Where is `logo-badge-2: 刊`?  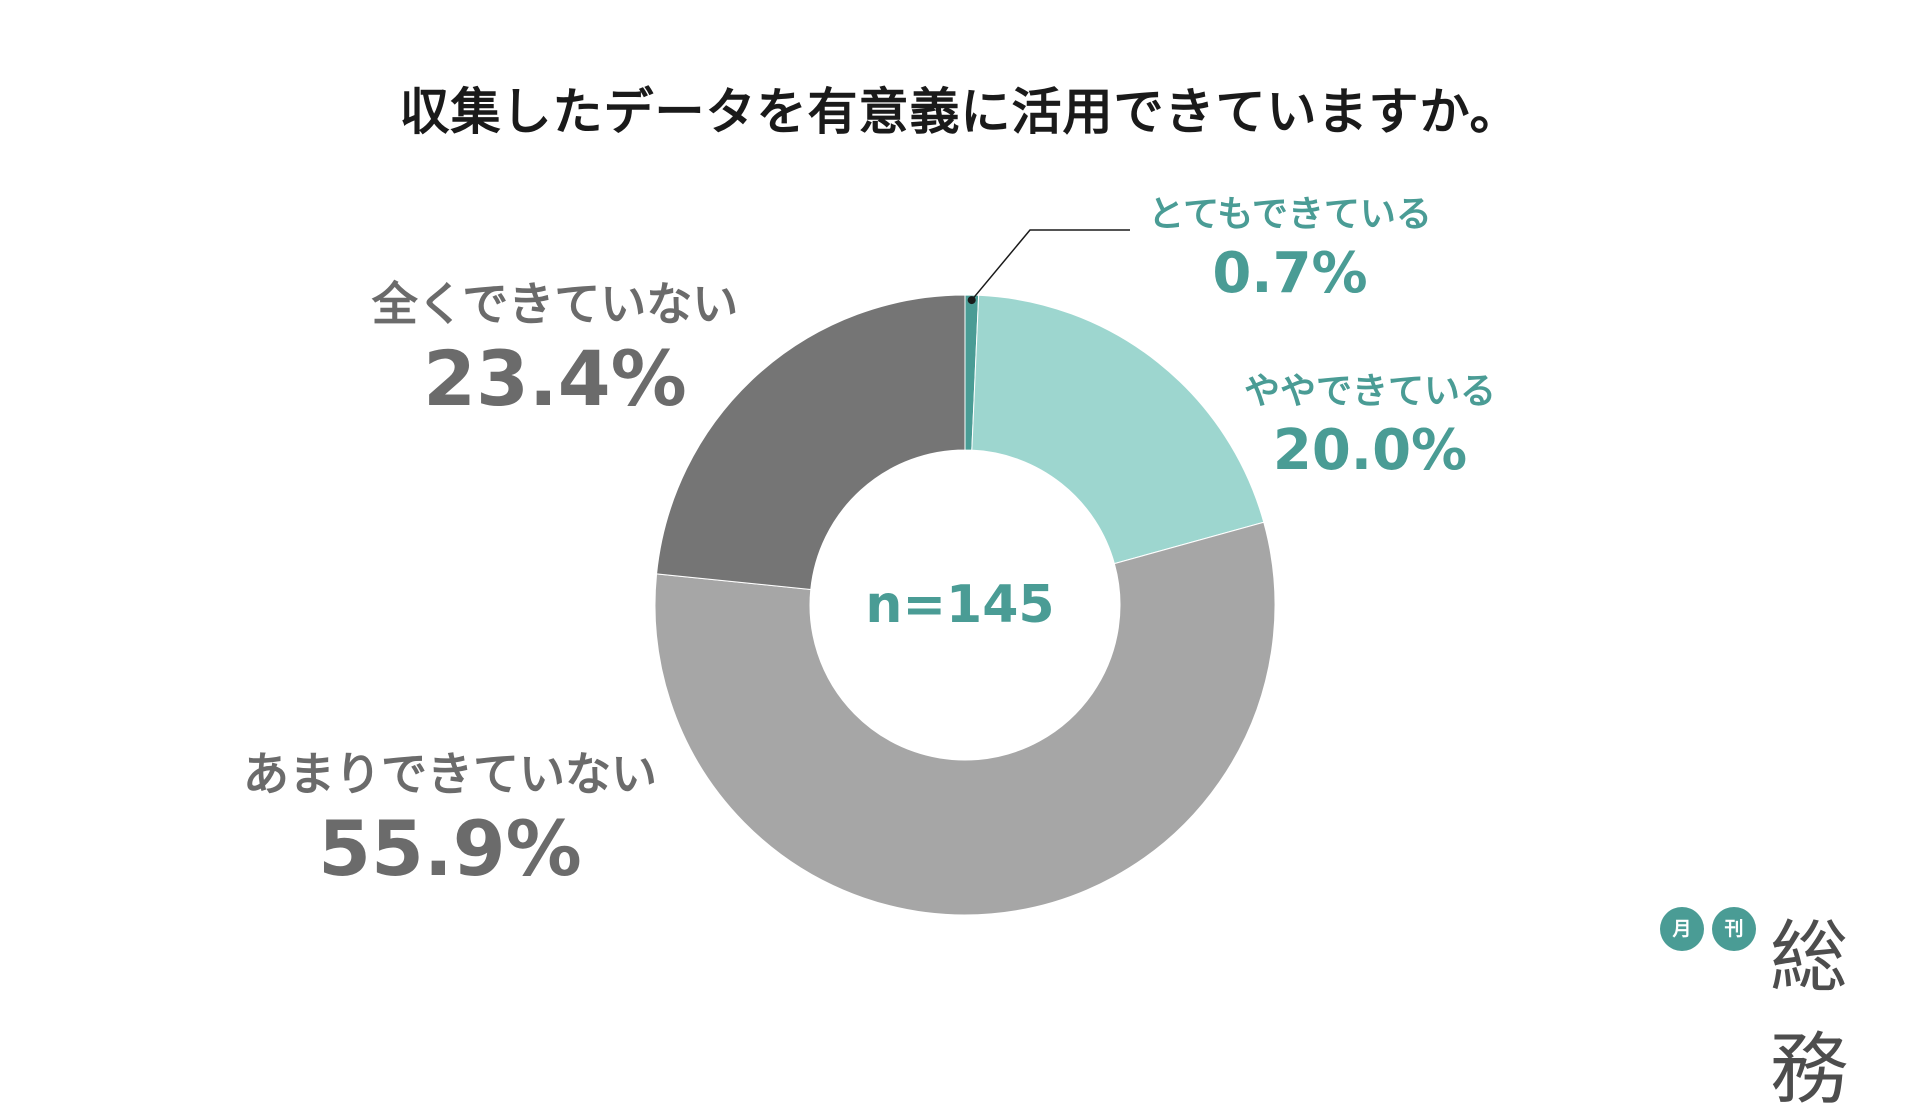
logo-badge-2: 刊 is located at coordinates (1734, 929).